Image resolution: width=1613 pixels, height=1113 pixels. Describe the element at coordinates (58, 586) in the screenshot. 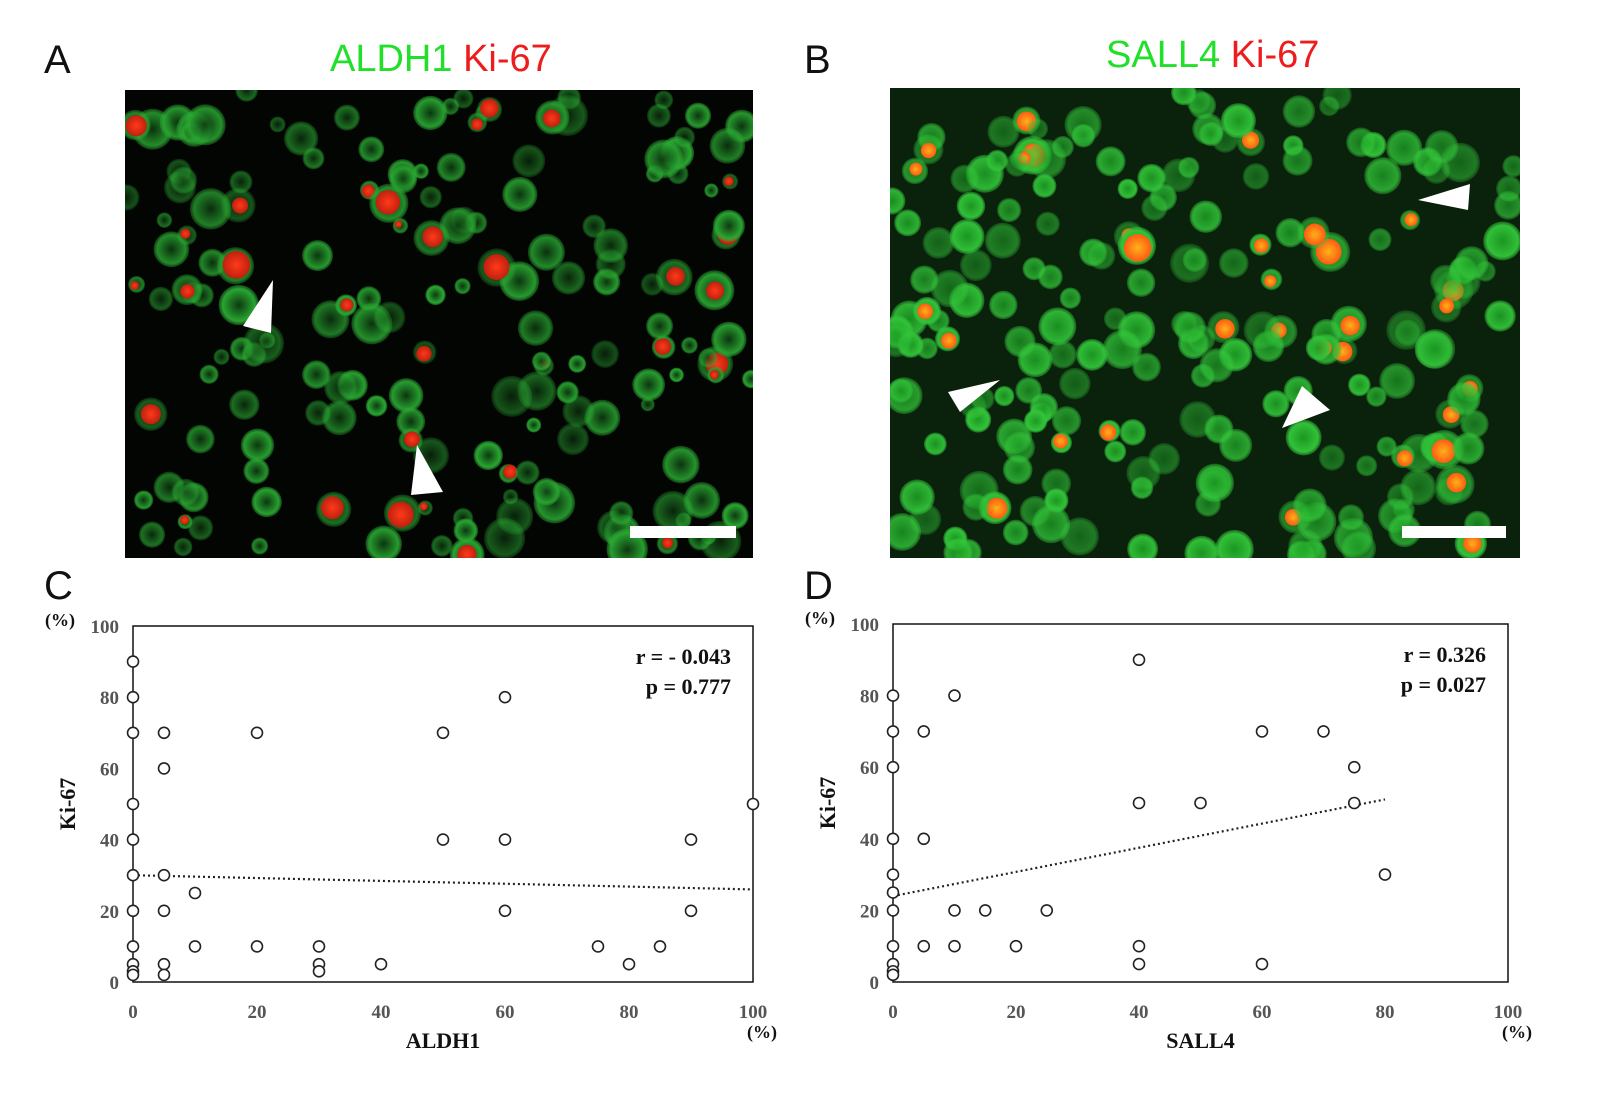

I see `panel-label-c: C` at that location.